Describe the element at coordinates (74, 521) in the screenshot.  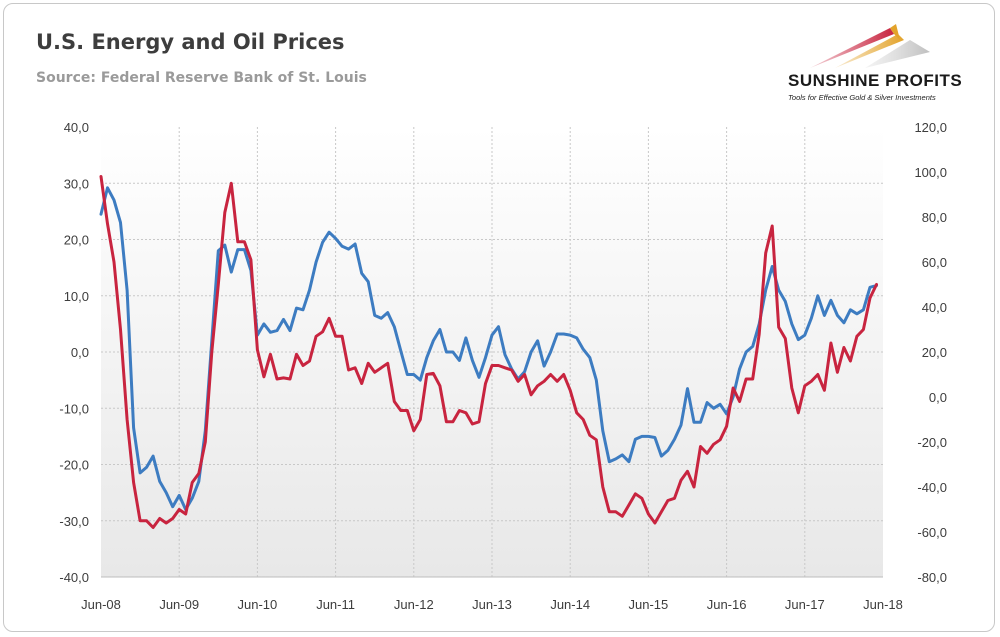
I see `left-tick-label: -30,0` at that location.